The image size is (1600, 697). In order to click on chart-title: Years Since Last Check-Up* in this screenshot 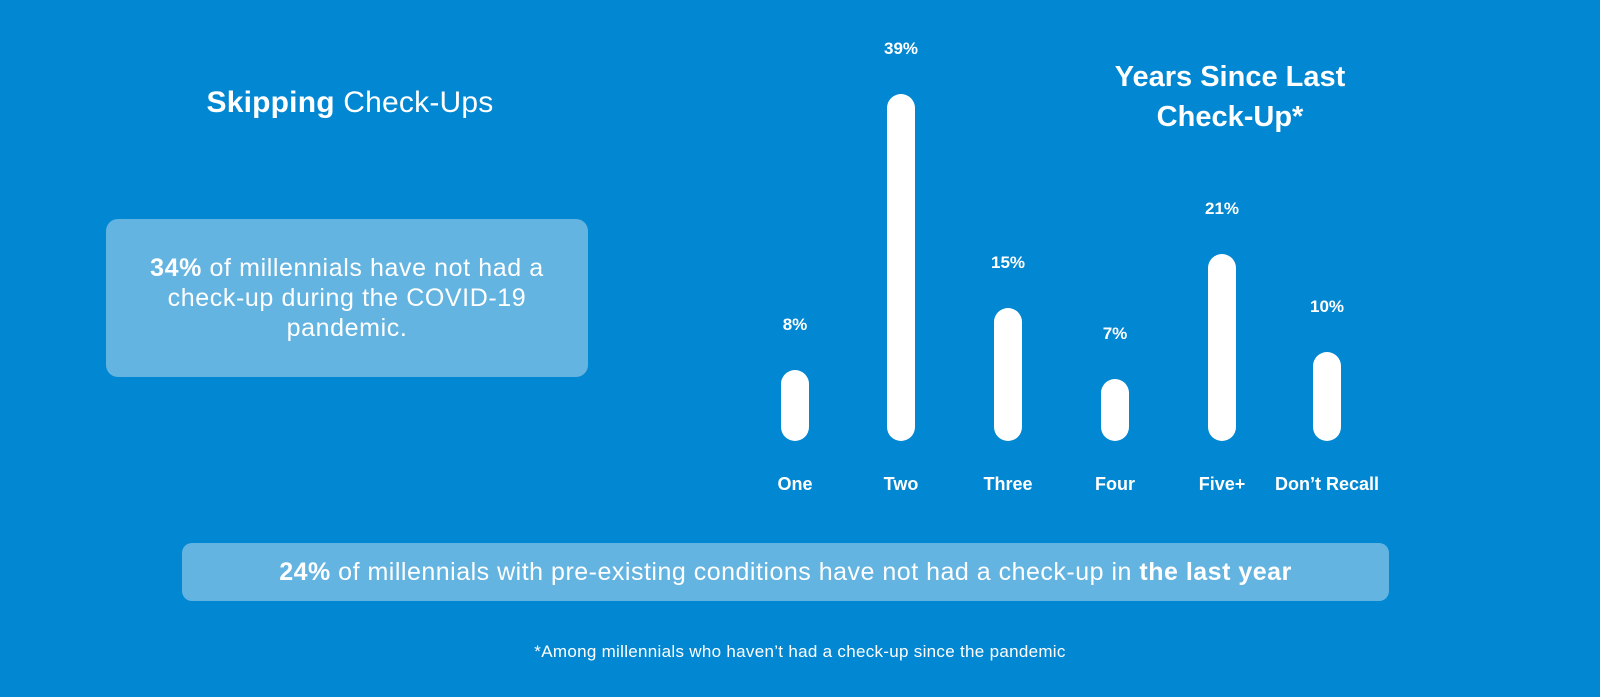, I will do `click(1230, 97)`.